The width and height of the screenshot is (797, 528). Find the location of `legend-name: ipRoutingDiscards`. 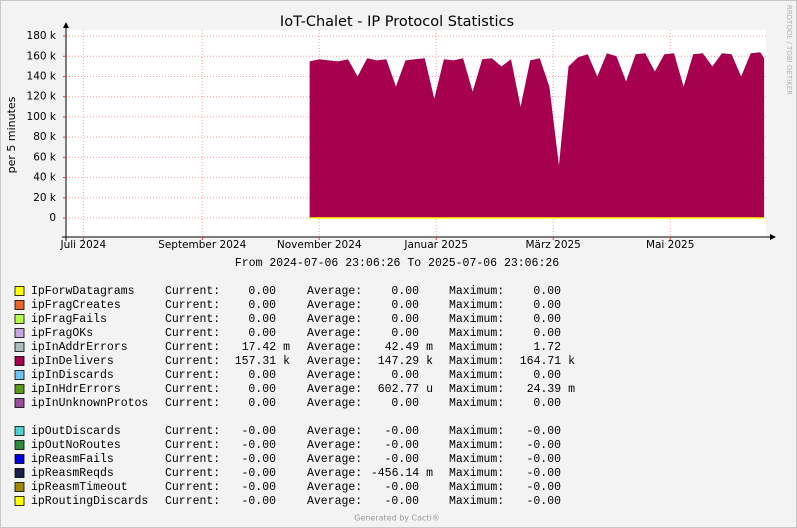

legend-name: ipRoutingDiscards is located at coordinates (89, 501).